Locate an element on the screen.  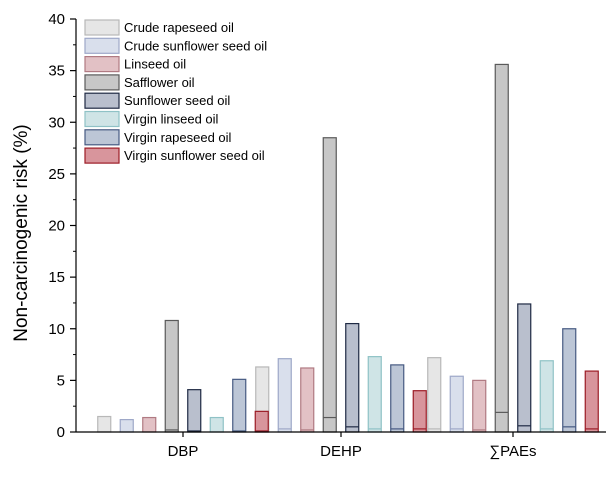
y-axis-title: Non-carcinogenic risk (%) is located at coordinates (21, 233).